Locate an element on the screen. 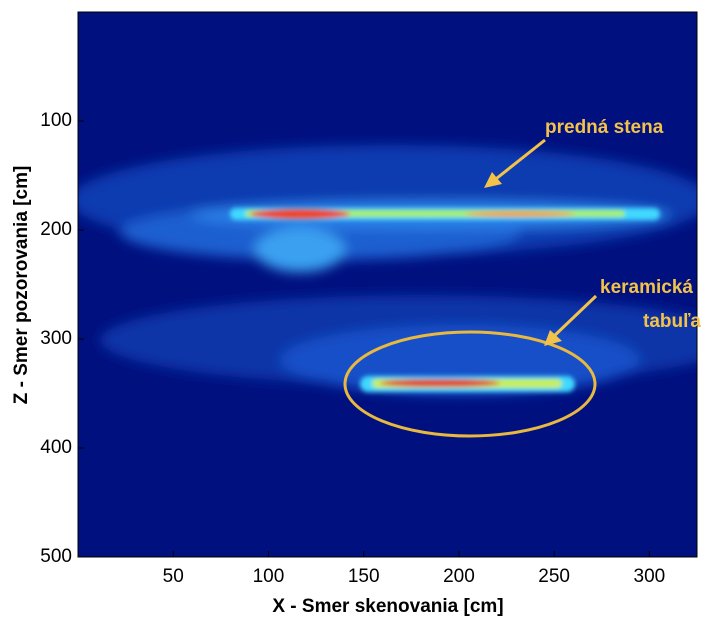 The height and width of the screenshot is (626, 710). annotation: keramická is located at coordinates (646, 287).